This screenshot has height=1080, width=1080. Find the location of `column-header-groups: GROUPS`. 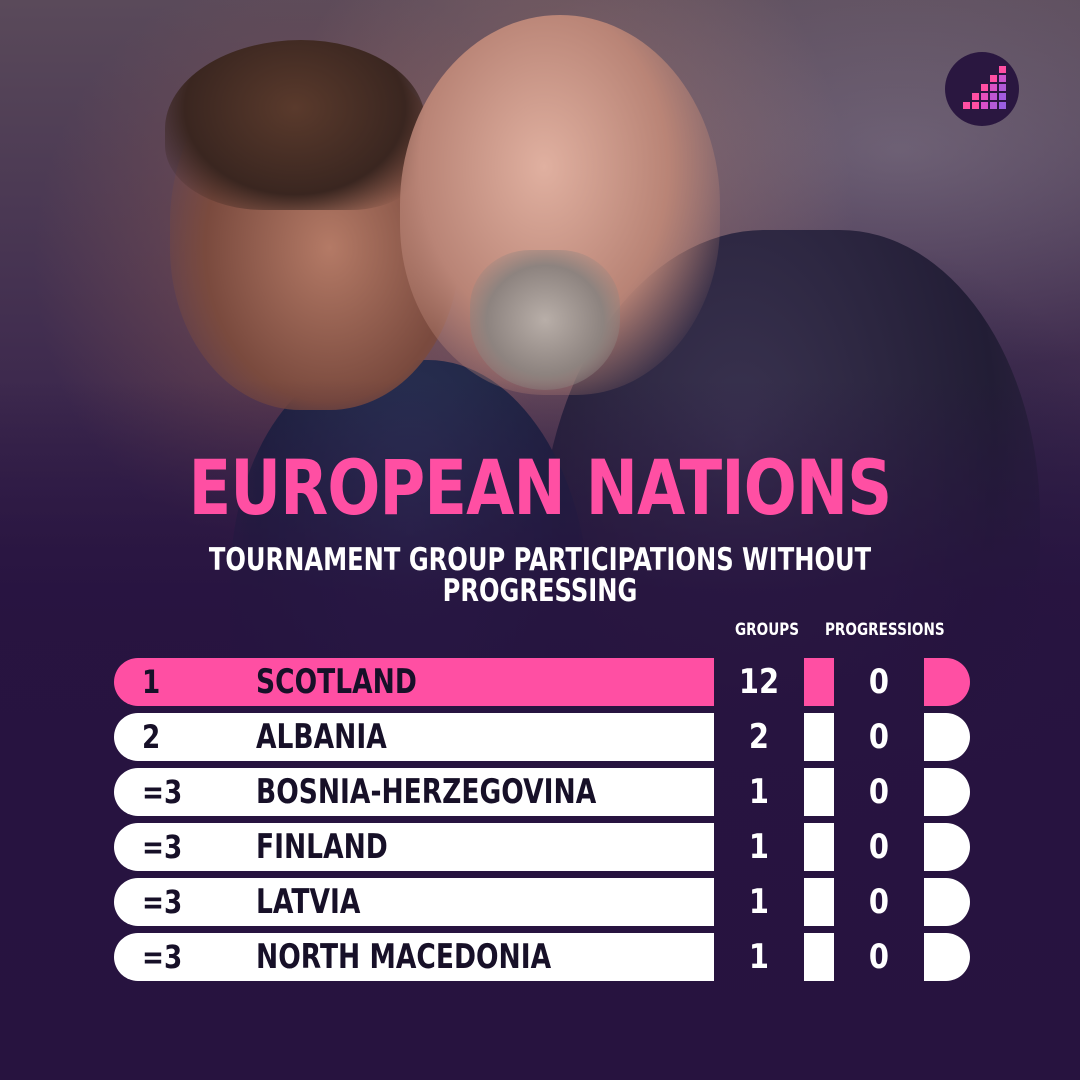

column-header-groups: GROUPS is located at coordinates (767, 630).